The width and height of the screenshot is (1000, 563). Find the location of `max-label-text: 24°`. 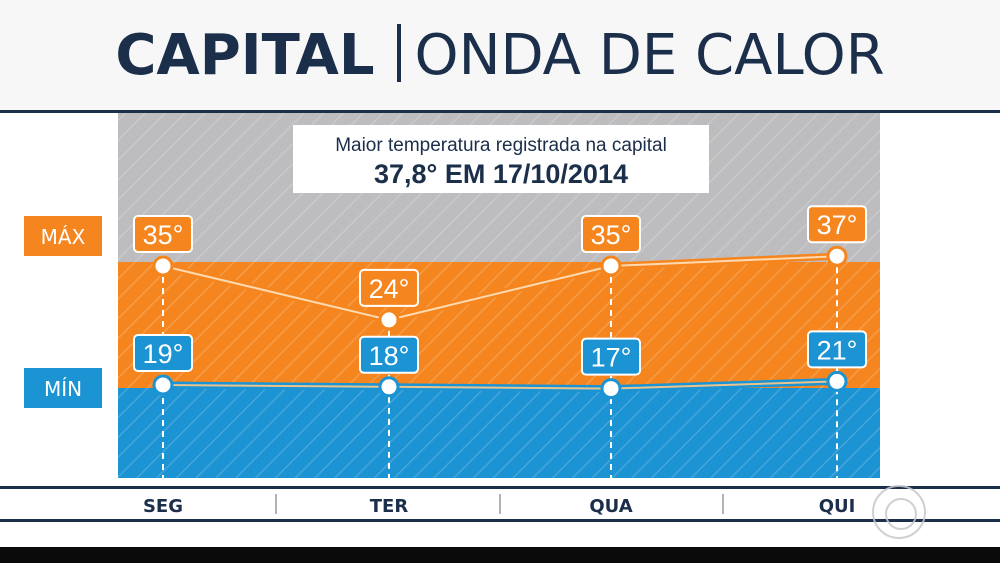

max-label-text: 24° is located at coordinates (389, 289).